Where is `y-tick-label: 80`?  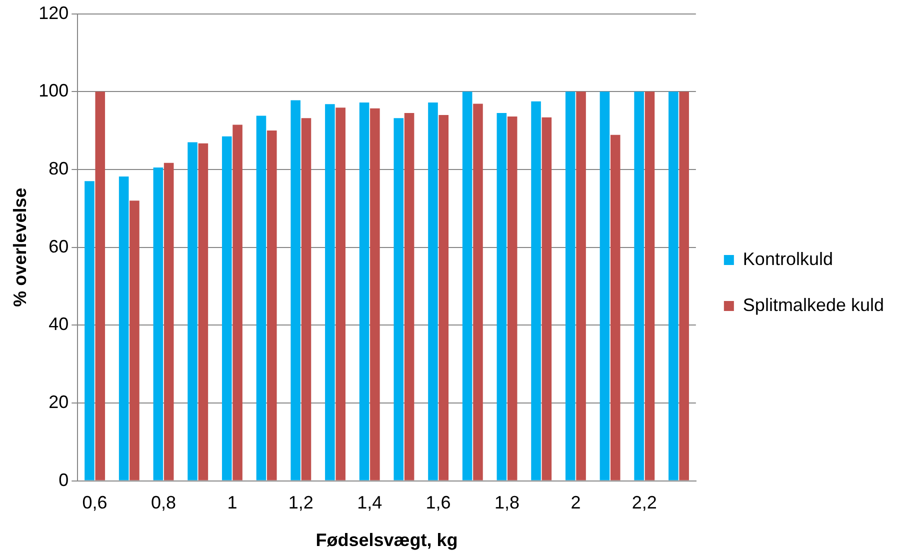 y-tick-label: 80 is located at coordinates (58, 168).